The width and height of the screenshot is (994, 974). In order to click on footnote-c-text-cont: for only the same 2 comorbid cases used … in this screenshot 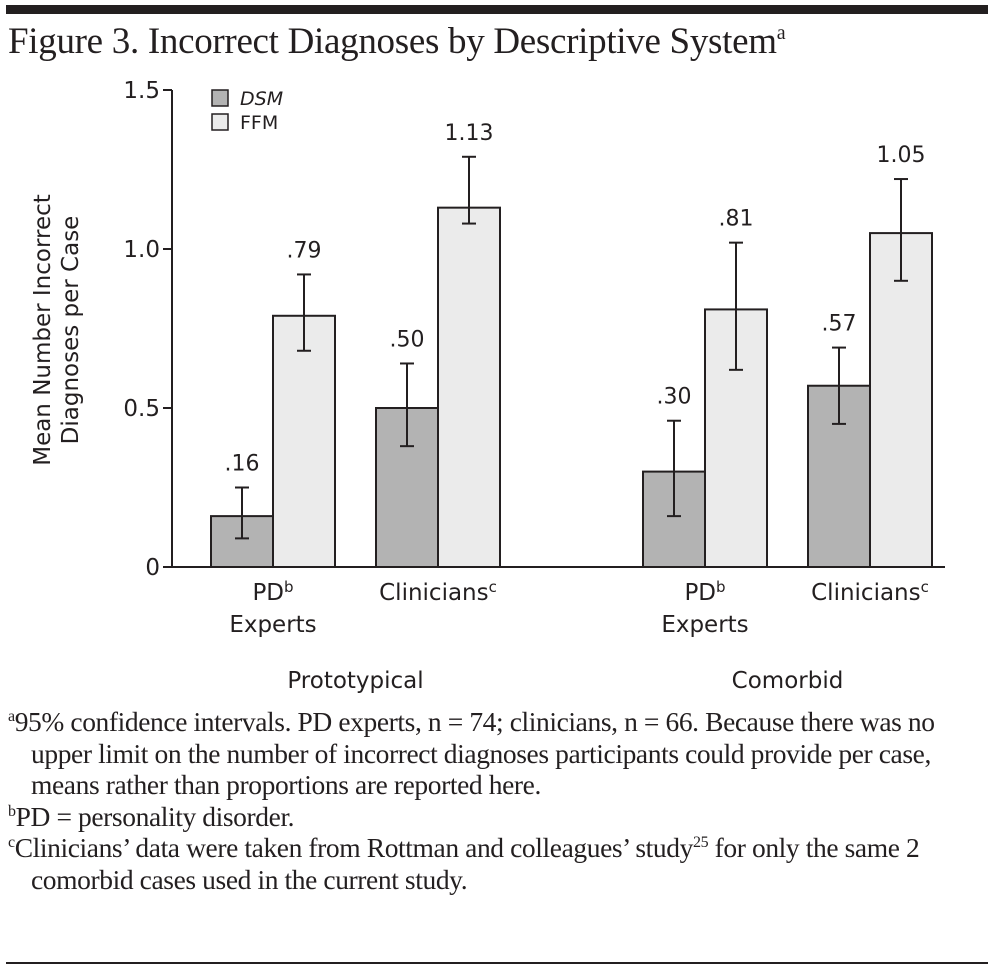, I will do `click(475, 863)`.